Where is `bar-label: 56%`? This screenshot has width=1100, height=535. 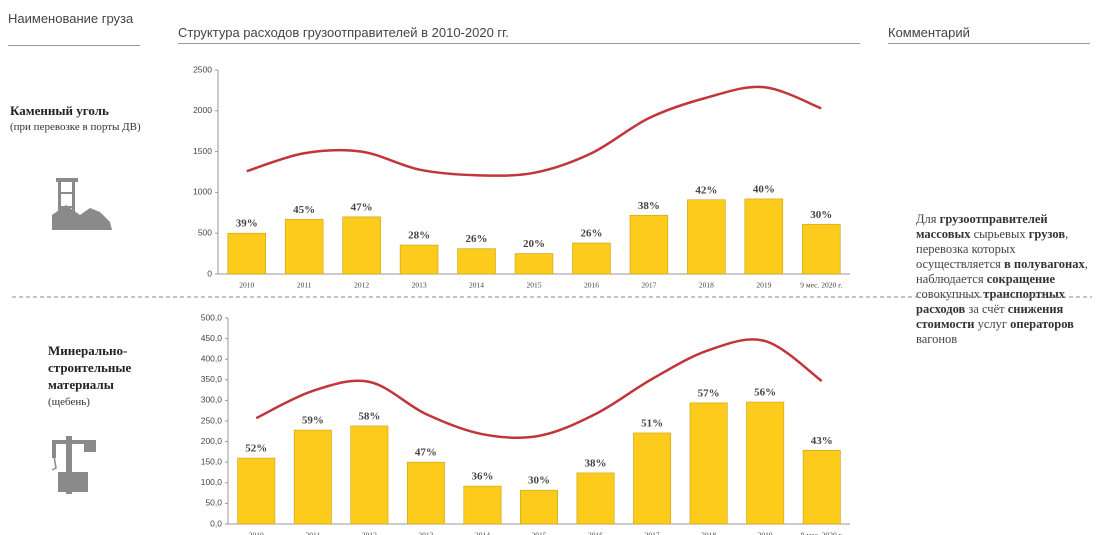
bar-label: 56% is located at coordinates (765, 393).